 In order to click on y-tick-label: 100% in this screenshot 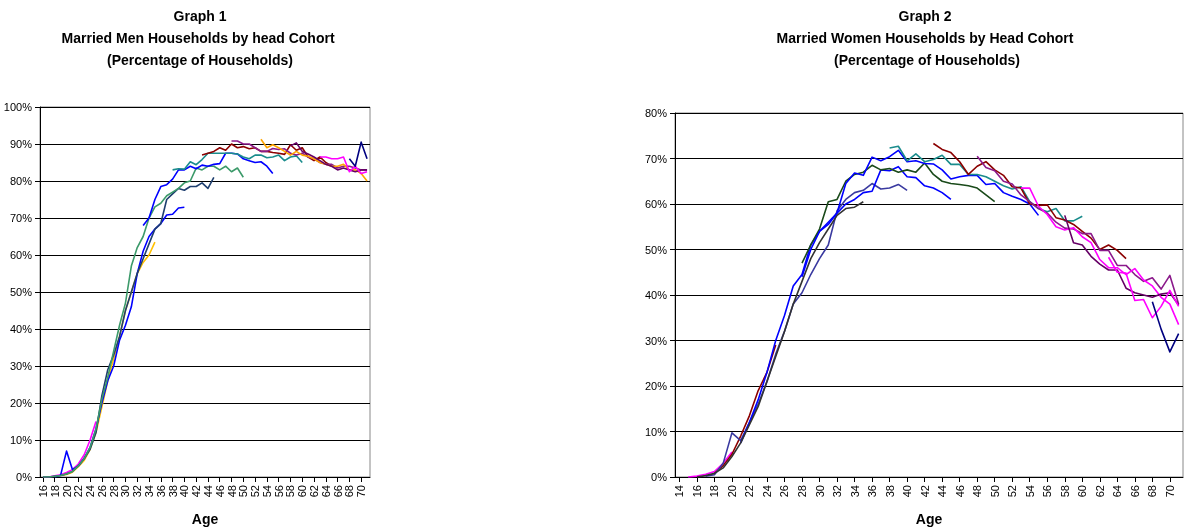, I will do `click(18, 107)`.